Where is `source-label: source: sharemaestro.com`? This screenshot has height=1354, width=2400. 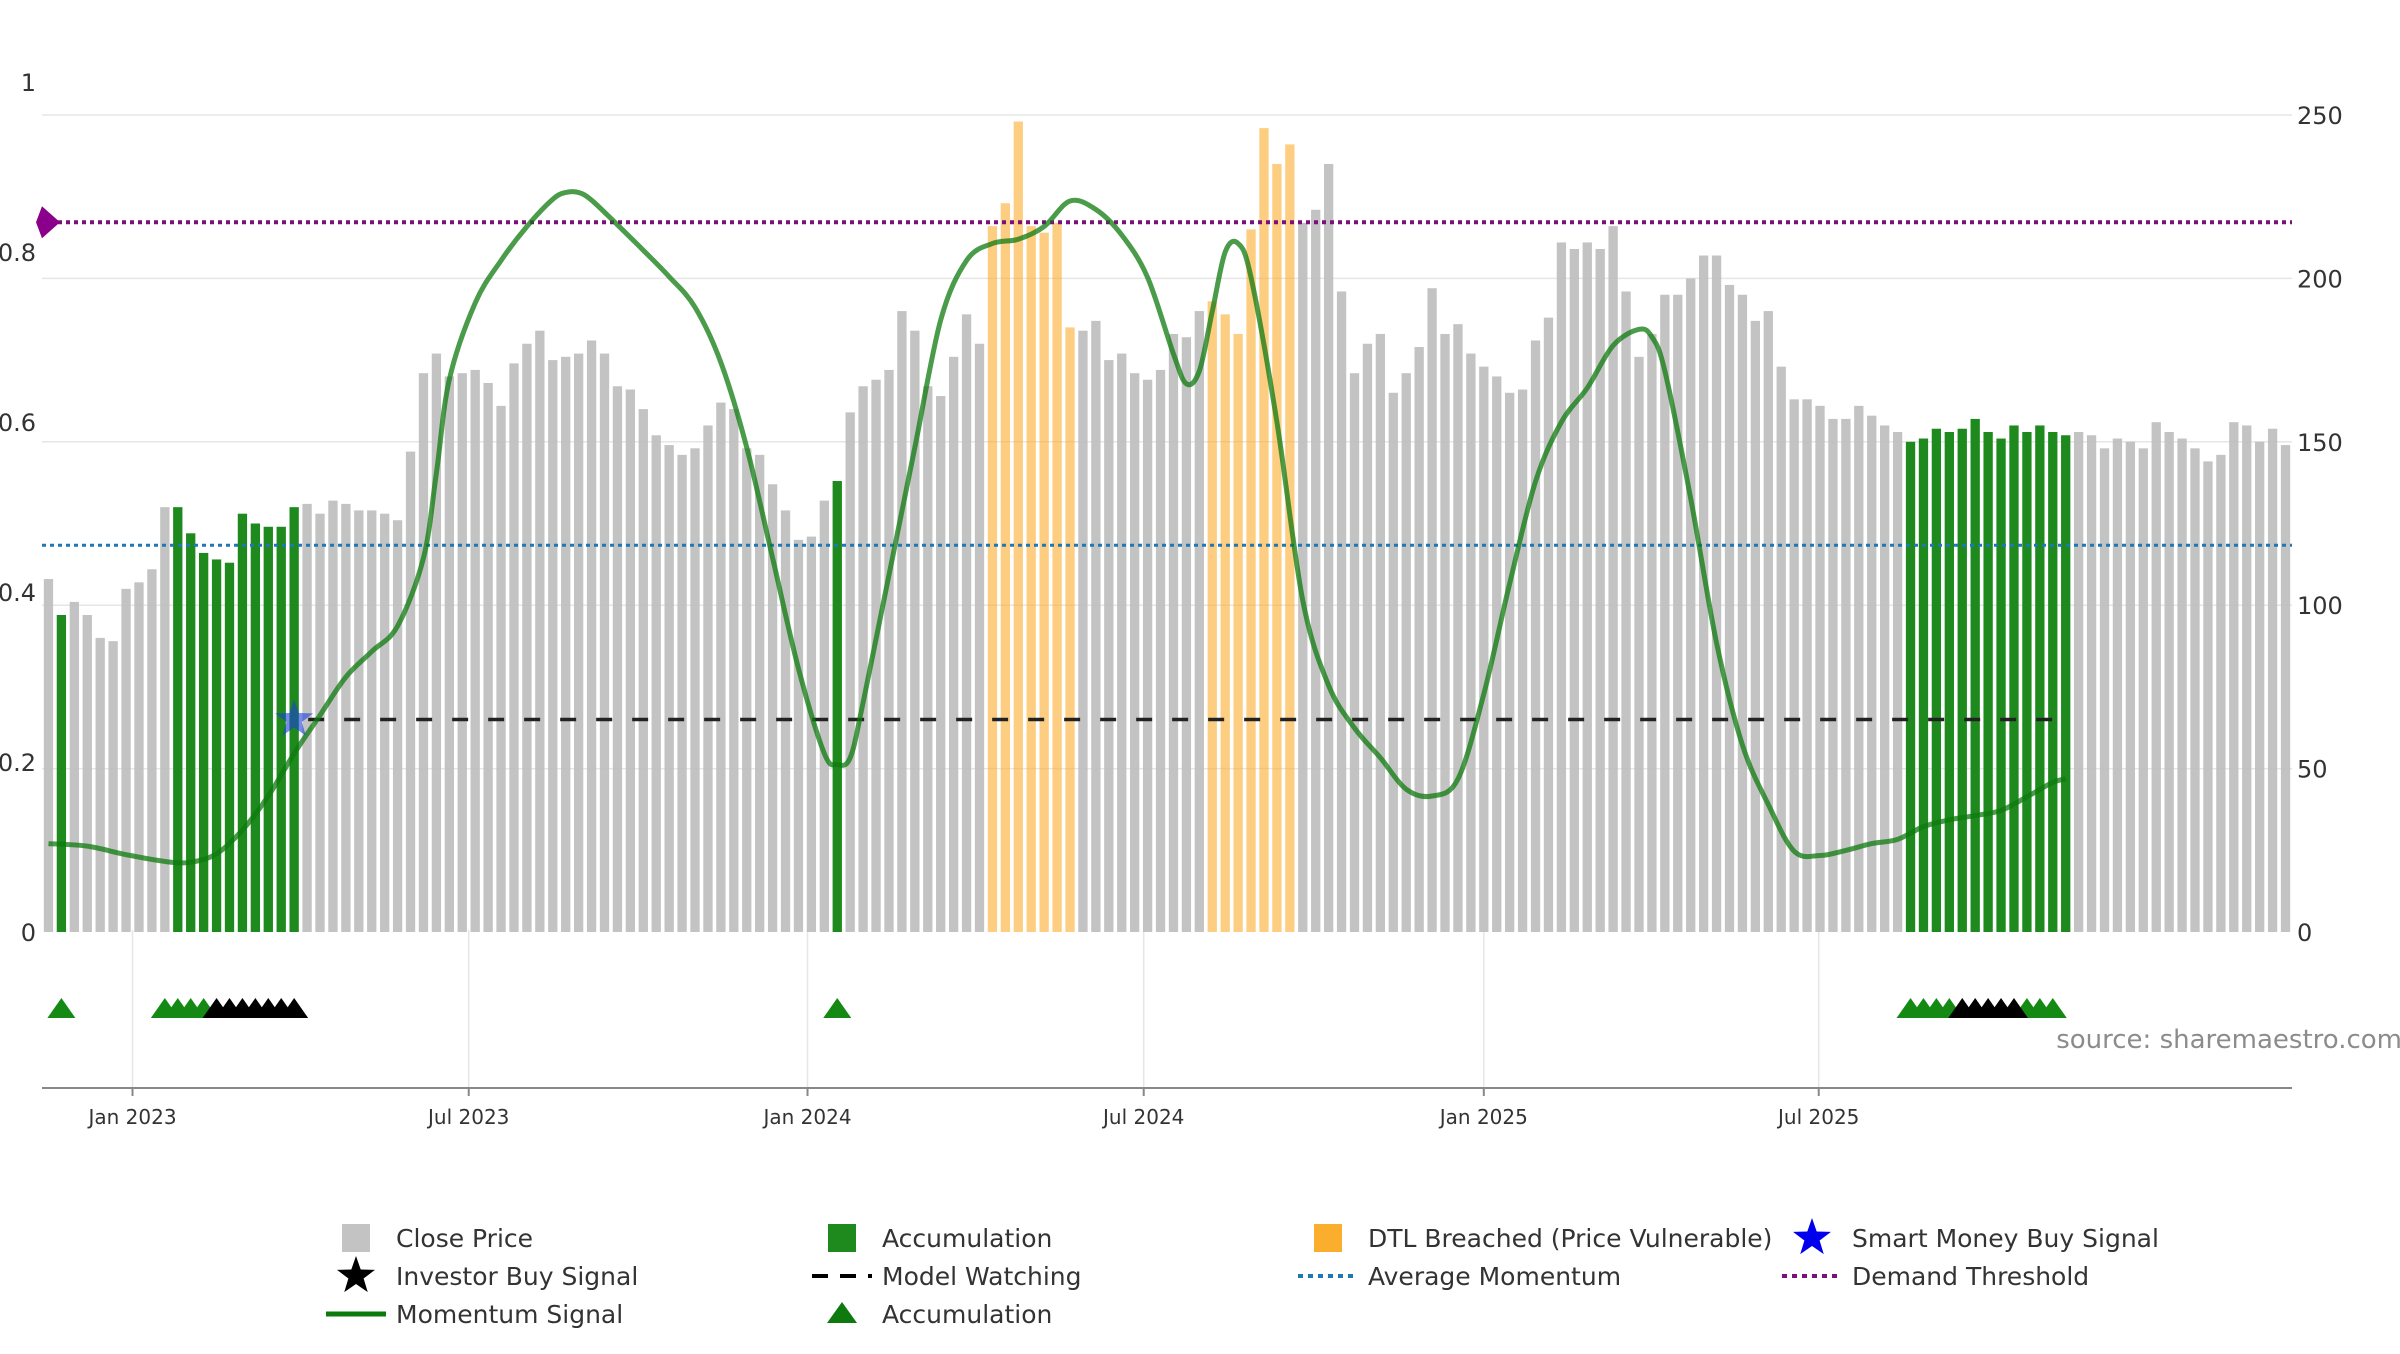 source-label: source: sharemaestro.com is located at coordinates (2228, 1040).